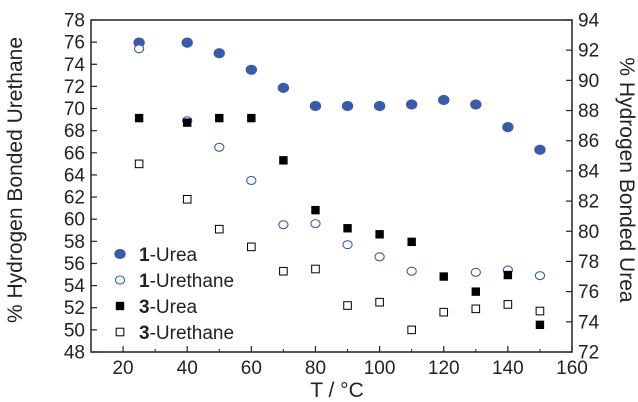 The image size is (638, 402). Describe the element at coordinates (380, 368) in the screenshot. I see `x-tick-label: 100` at that location.